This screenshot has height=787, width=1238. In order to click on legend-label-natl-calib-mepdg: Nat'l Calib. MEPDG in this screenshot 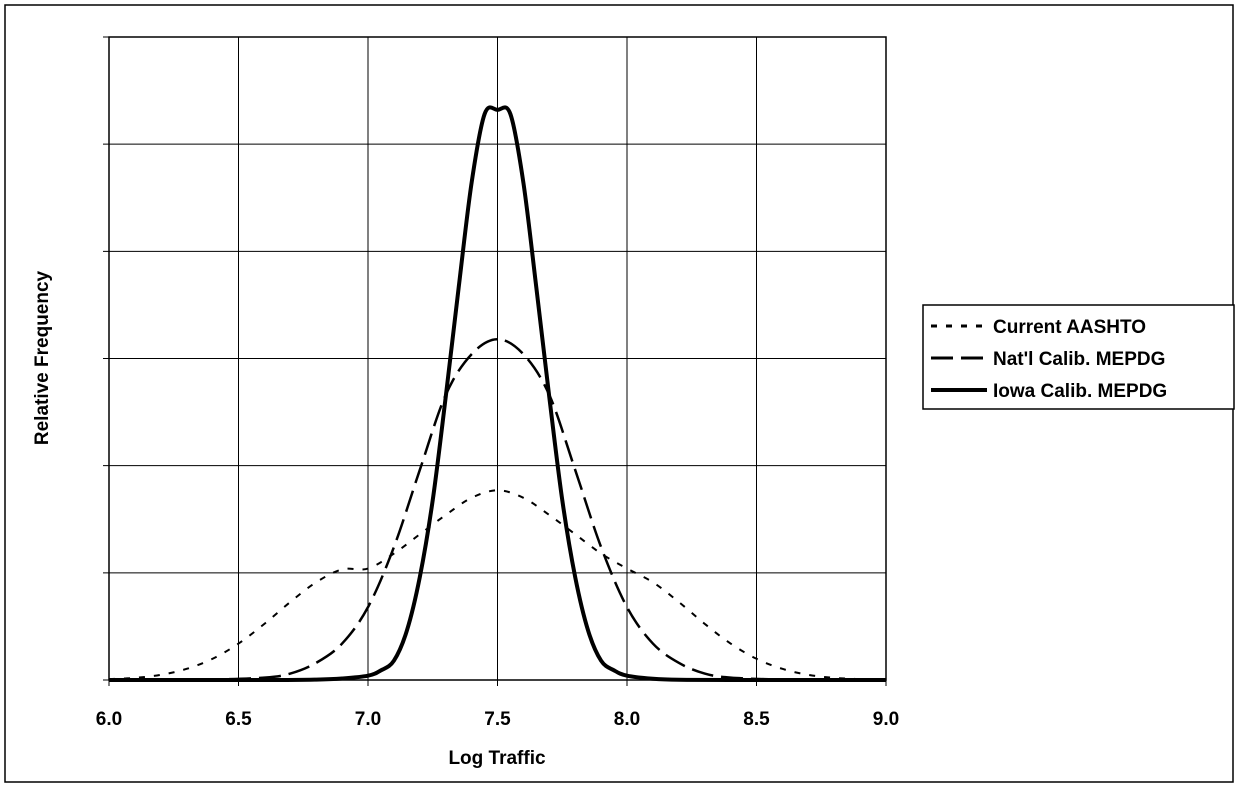, I will do `click(1079, 359)`.